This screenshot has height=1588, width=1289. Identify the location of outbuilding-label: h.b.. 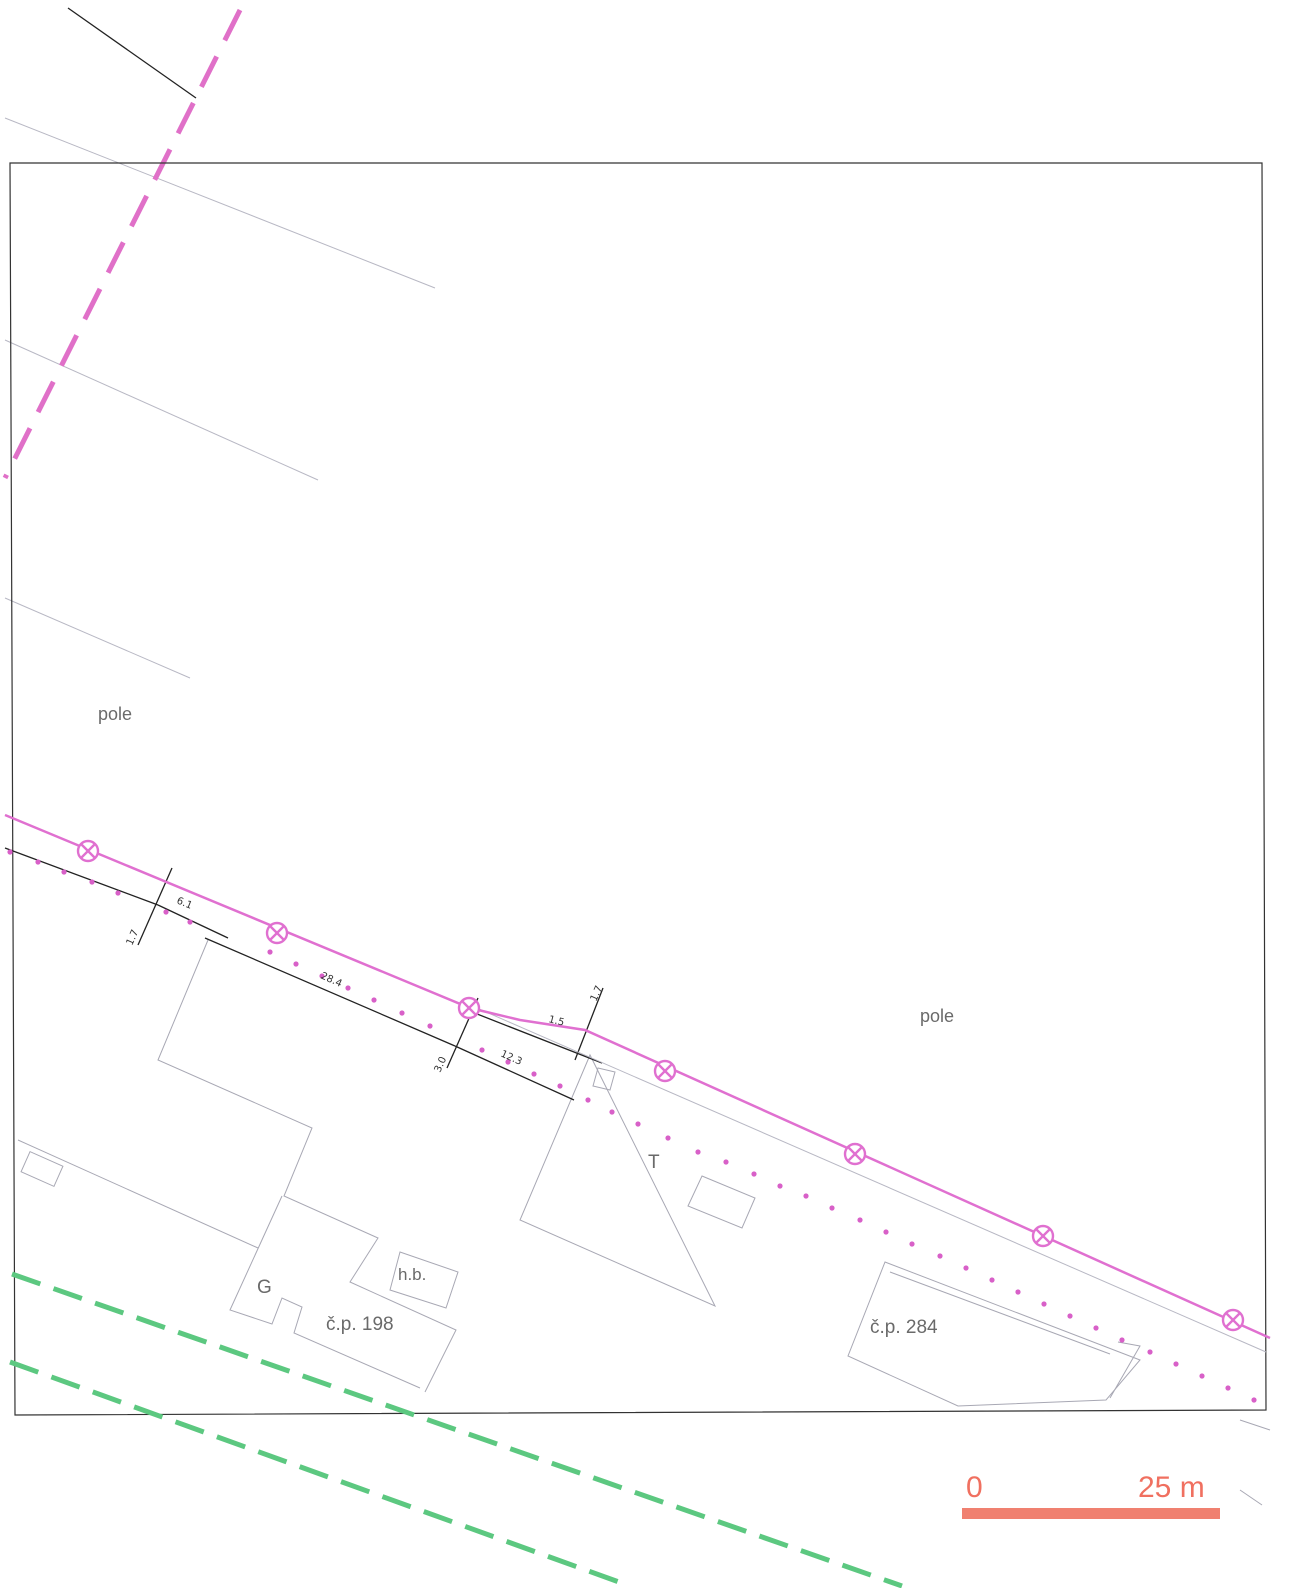
(412, 1274).